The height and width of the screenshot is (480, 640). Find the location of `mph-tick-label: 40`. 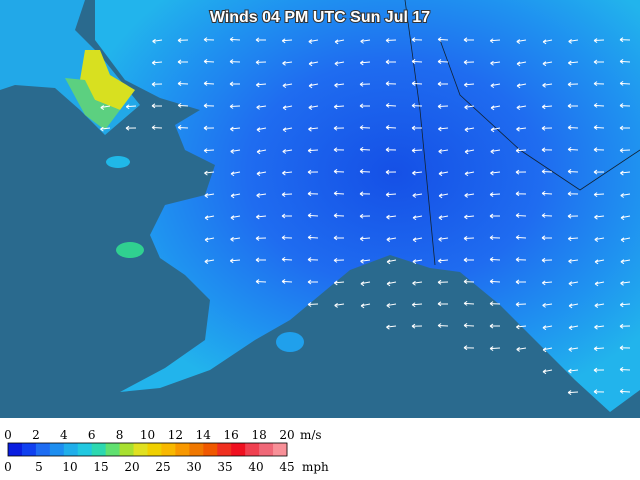

mph-tick-label: 40 is located at coordinates (255, 467).